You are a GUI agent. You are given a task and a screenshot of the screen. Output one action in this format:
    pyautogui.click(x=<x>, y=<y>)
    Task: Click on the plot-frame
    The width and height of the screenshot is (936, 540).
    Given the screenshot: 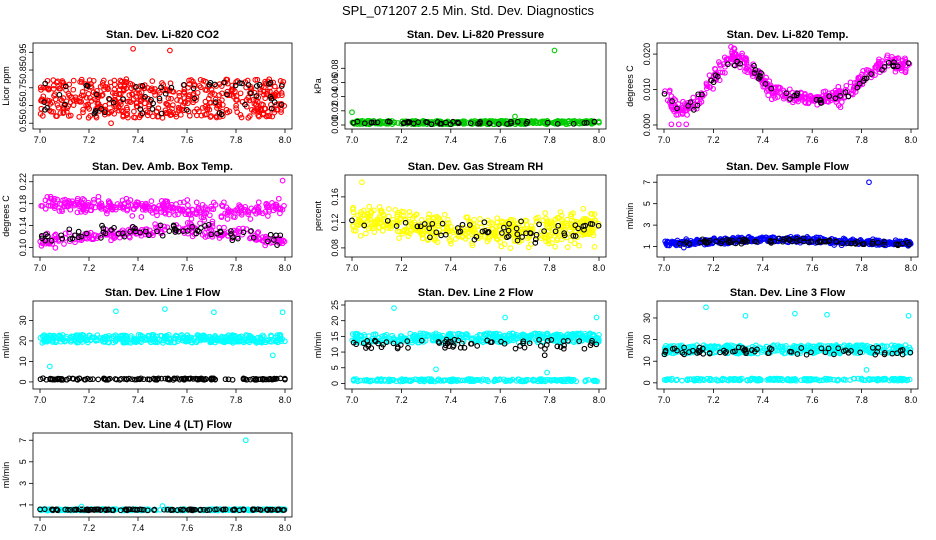 What is the action you would take?
    pyautogui.click(x=162, y=86)
    